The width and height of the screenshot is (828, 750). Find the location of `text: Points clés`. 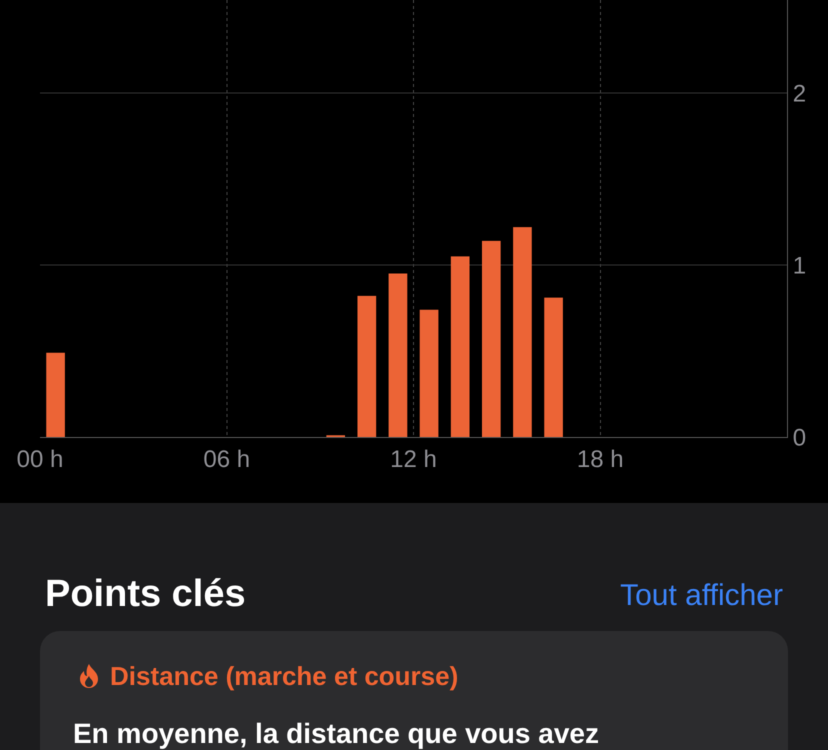

text: Points clés is located at coordinates (145, 594).